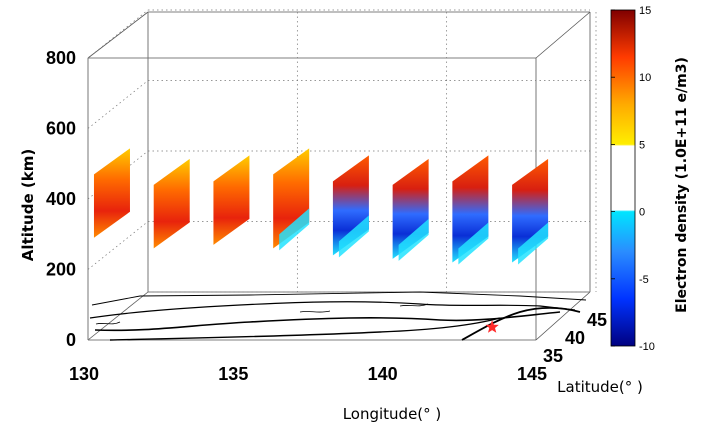  What do you see at coordinates (233, 374) in the screenshot?
I see `x-tick-1: 135` at bounding box center [233, 374].